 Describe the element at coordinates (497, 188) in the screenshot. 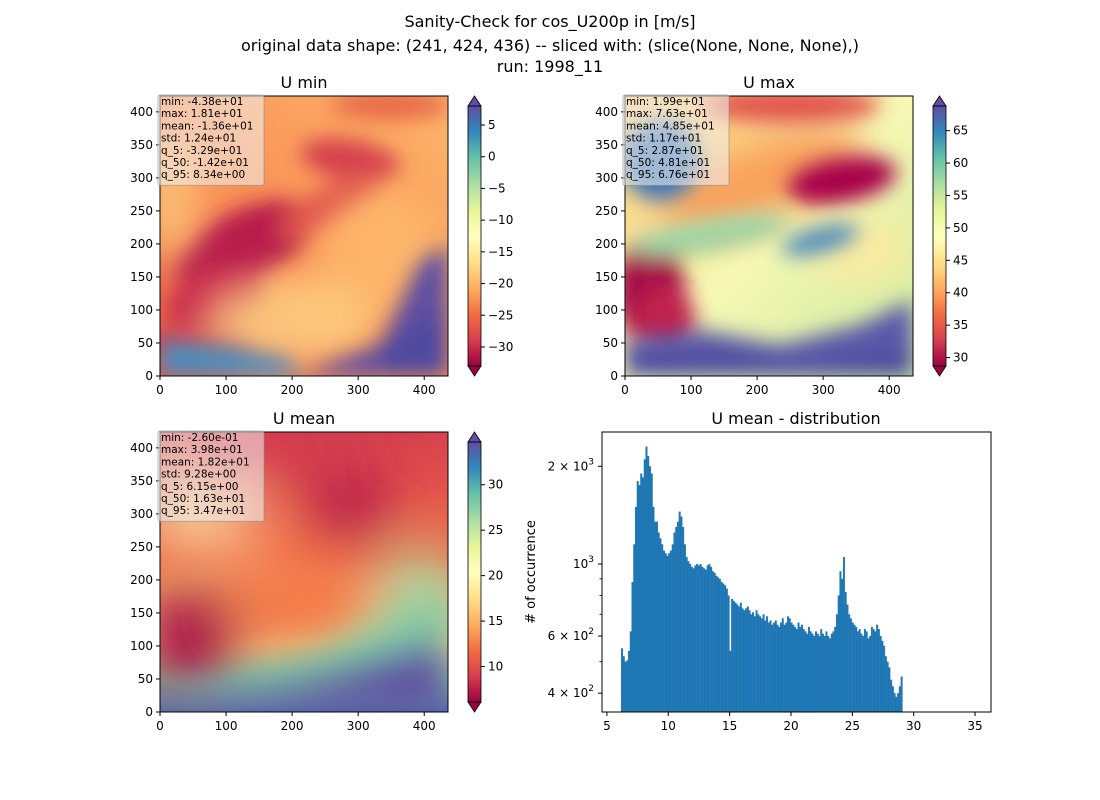

I see `colorbar-tick-label: −5` at that location.